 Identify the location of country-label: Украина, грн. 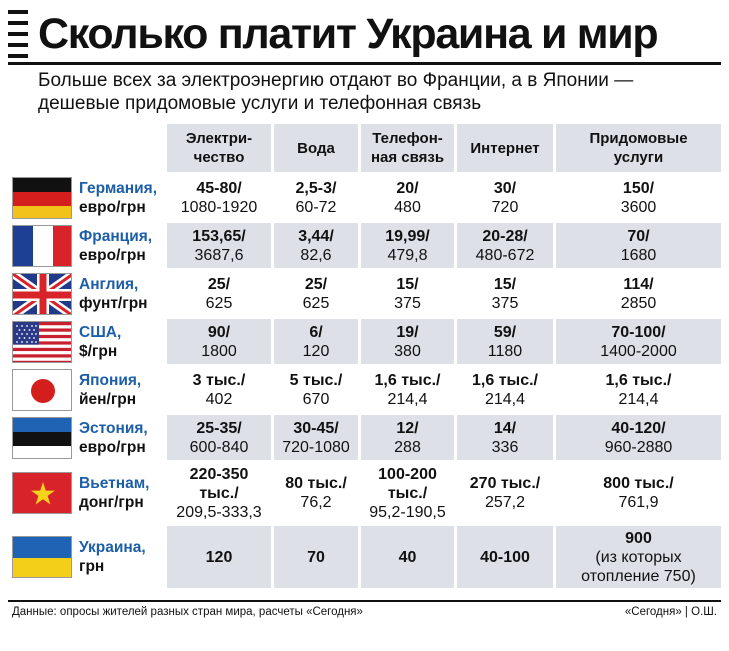
(112, 557).